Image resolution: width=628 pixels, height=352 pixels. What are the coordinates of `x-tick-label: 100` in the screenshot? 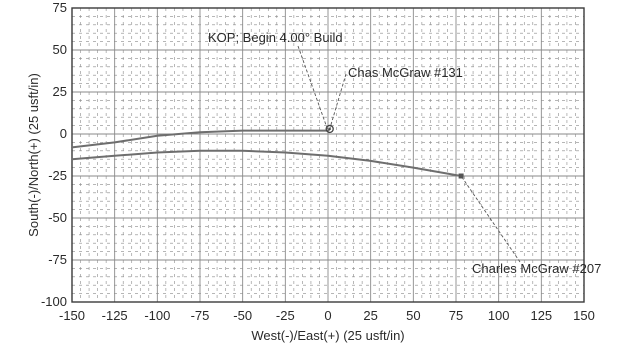 It's located at (499, 315).